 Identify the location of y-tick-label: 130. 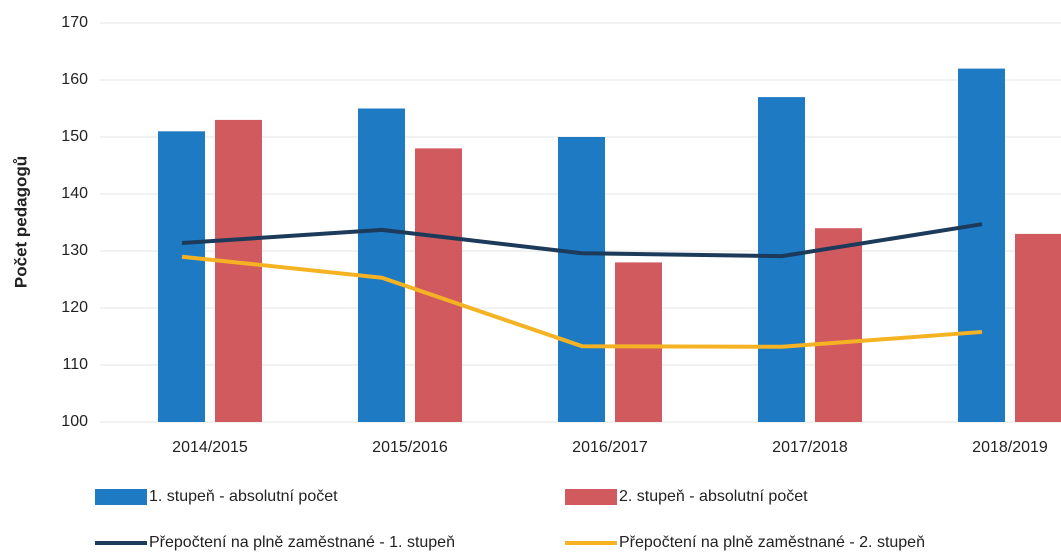
(74, 250).